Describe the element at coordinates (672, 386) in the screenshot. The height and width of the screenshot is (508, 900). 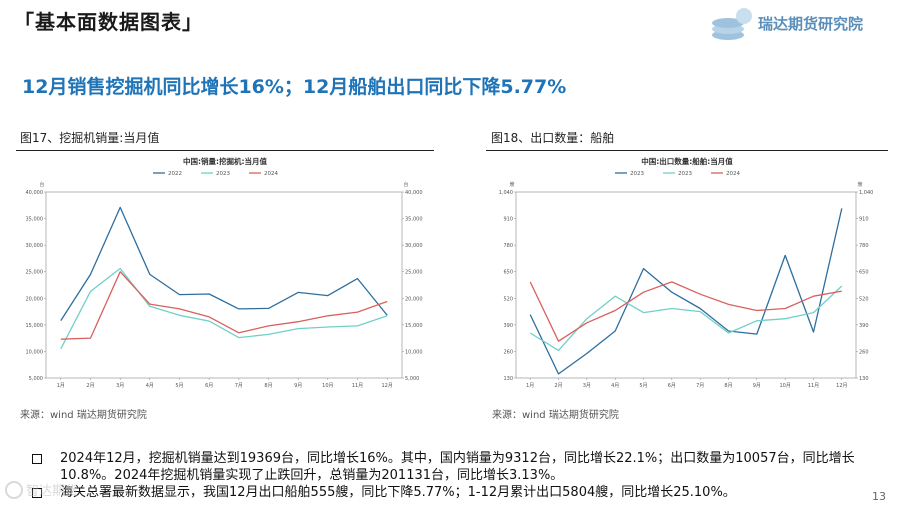
I see `x-tick-label: 6月` at that location.